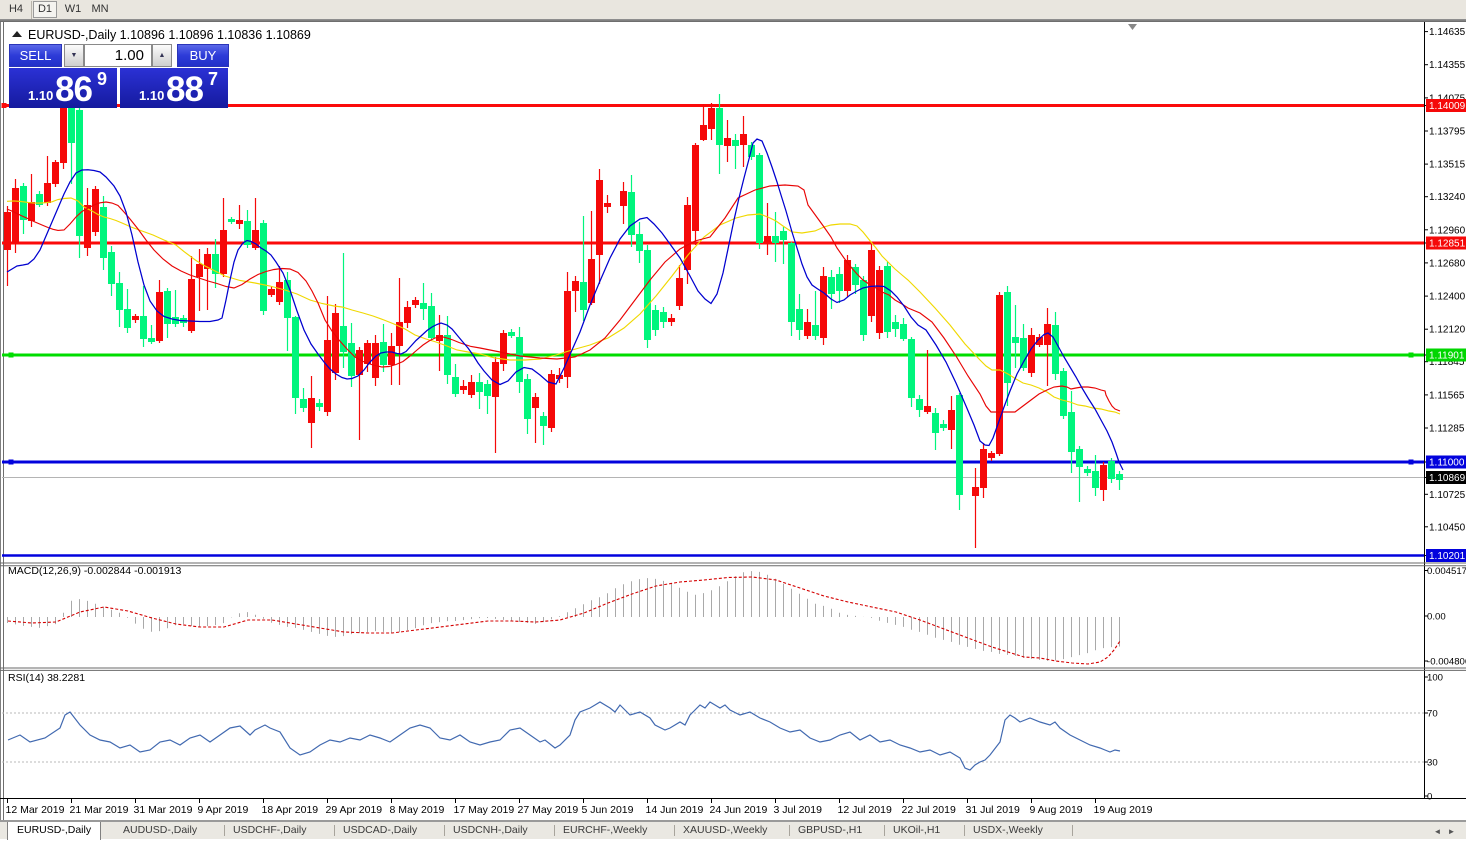  I want to click on svg-text: 24 Jun 2019, so click(739, 810).